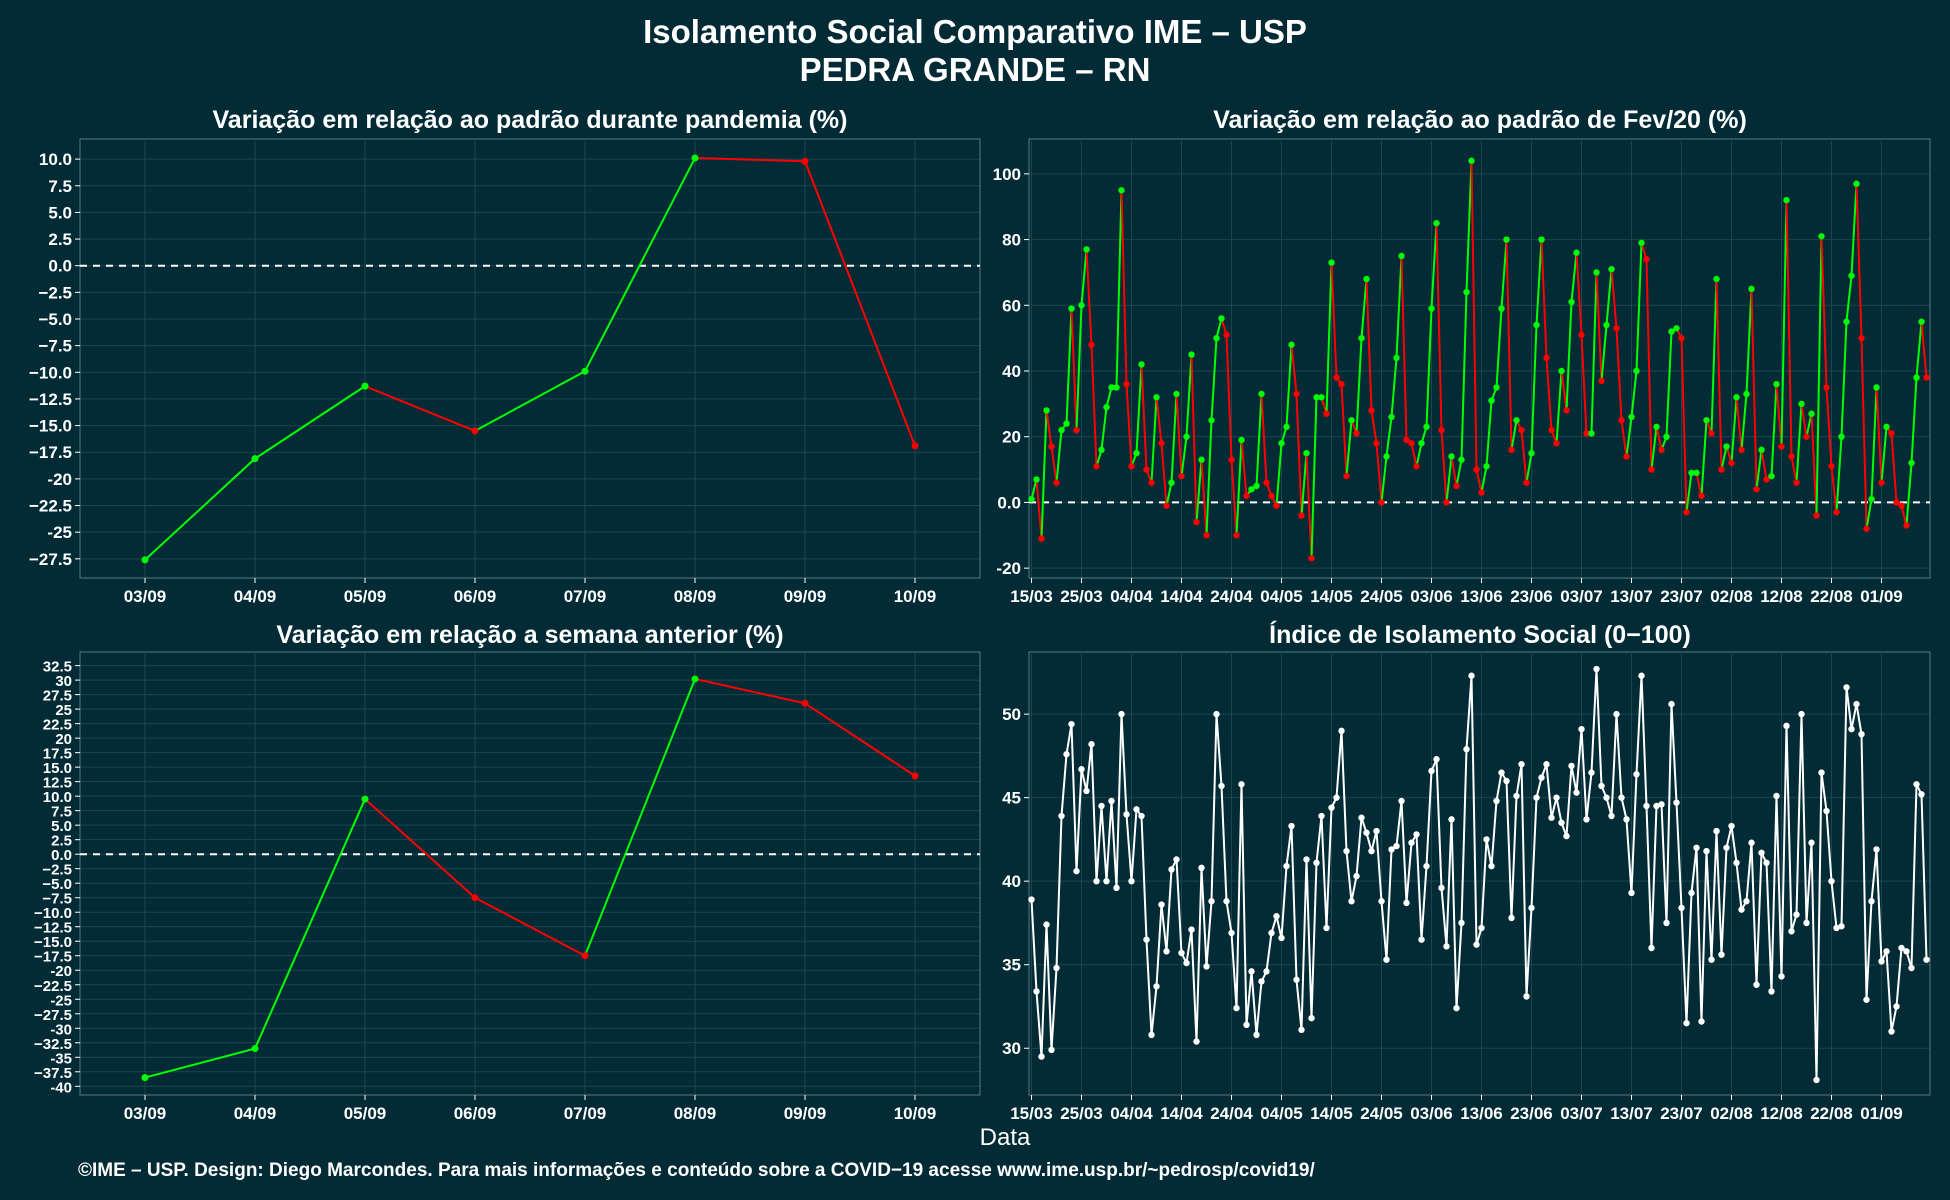 The height and width of the screenshot is (1200, 1950). I want to click on x-tick-label: 05/09, so click(365, 596).